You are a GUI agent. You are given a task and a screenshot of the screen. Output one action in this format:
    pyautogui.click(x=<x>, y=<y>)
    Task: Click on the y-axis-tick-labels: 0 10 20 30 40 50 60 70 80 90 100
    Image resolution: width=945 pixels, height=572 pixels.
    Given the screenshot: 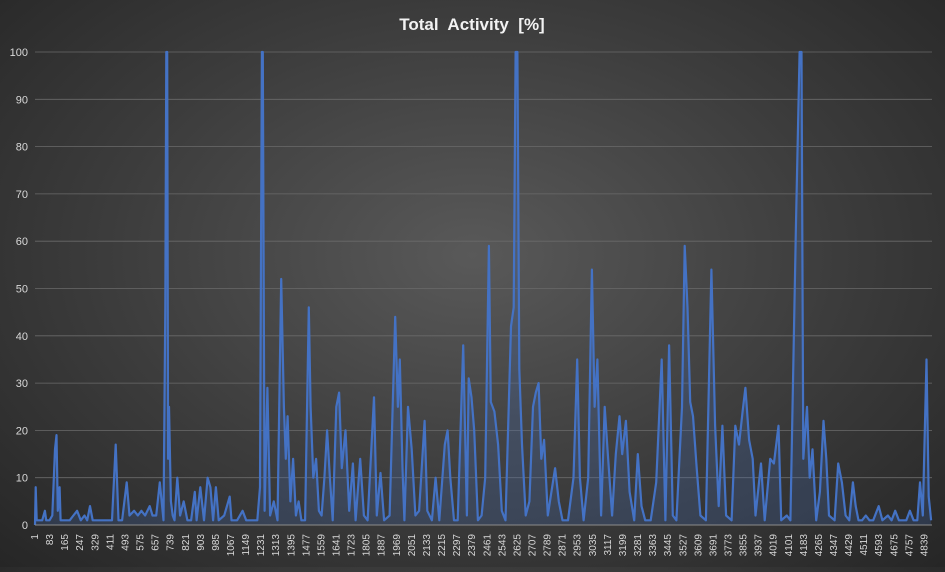 What is the action you would take?
    pyautogui.click(x=19, y=289)
    